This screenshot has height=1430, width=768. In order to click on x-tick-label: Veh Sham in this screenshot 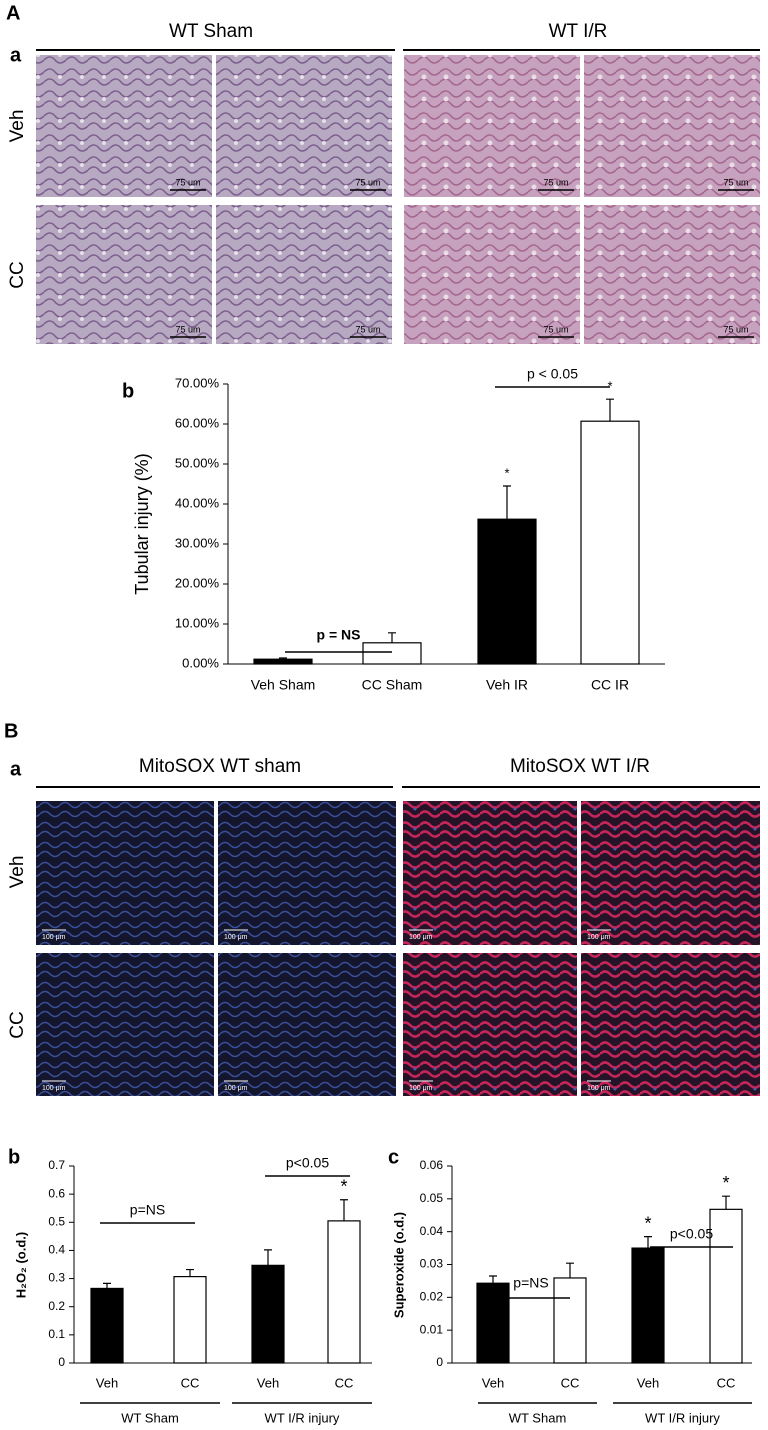, I will do `click(283, 685)`.